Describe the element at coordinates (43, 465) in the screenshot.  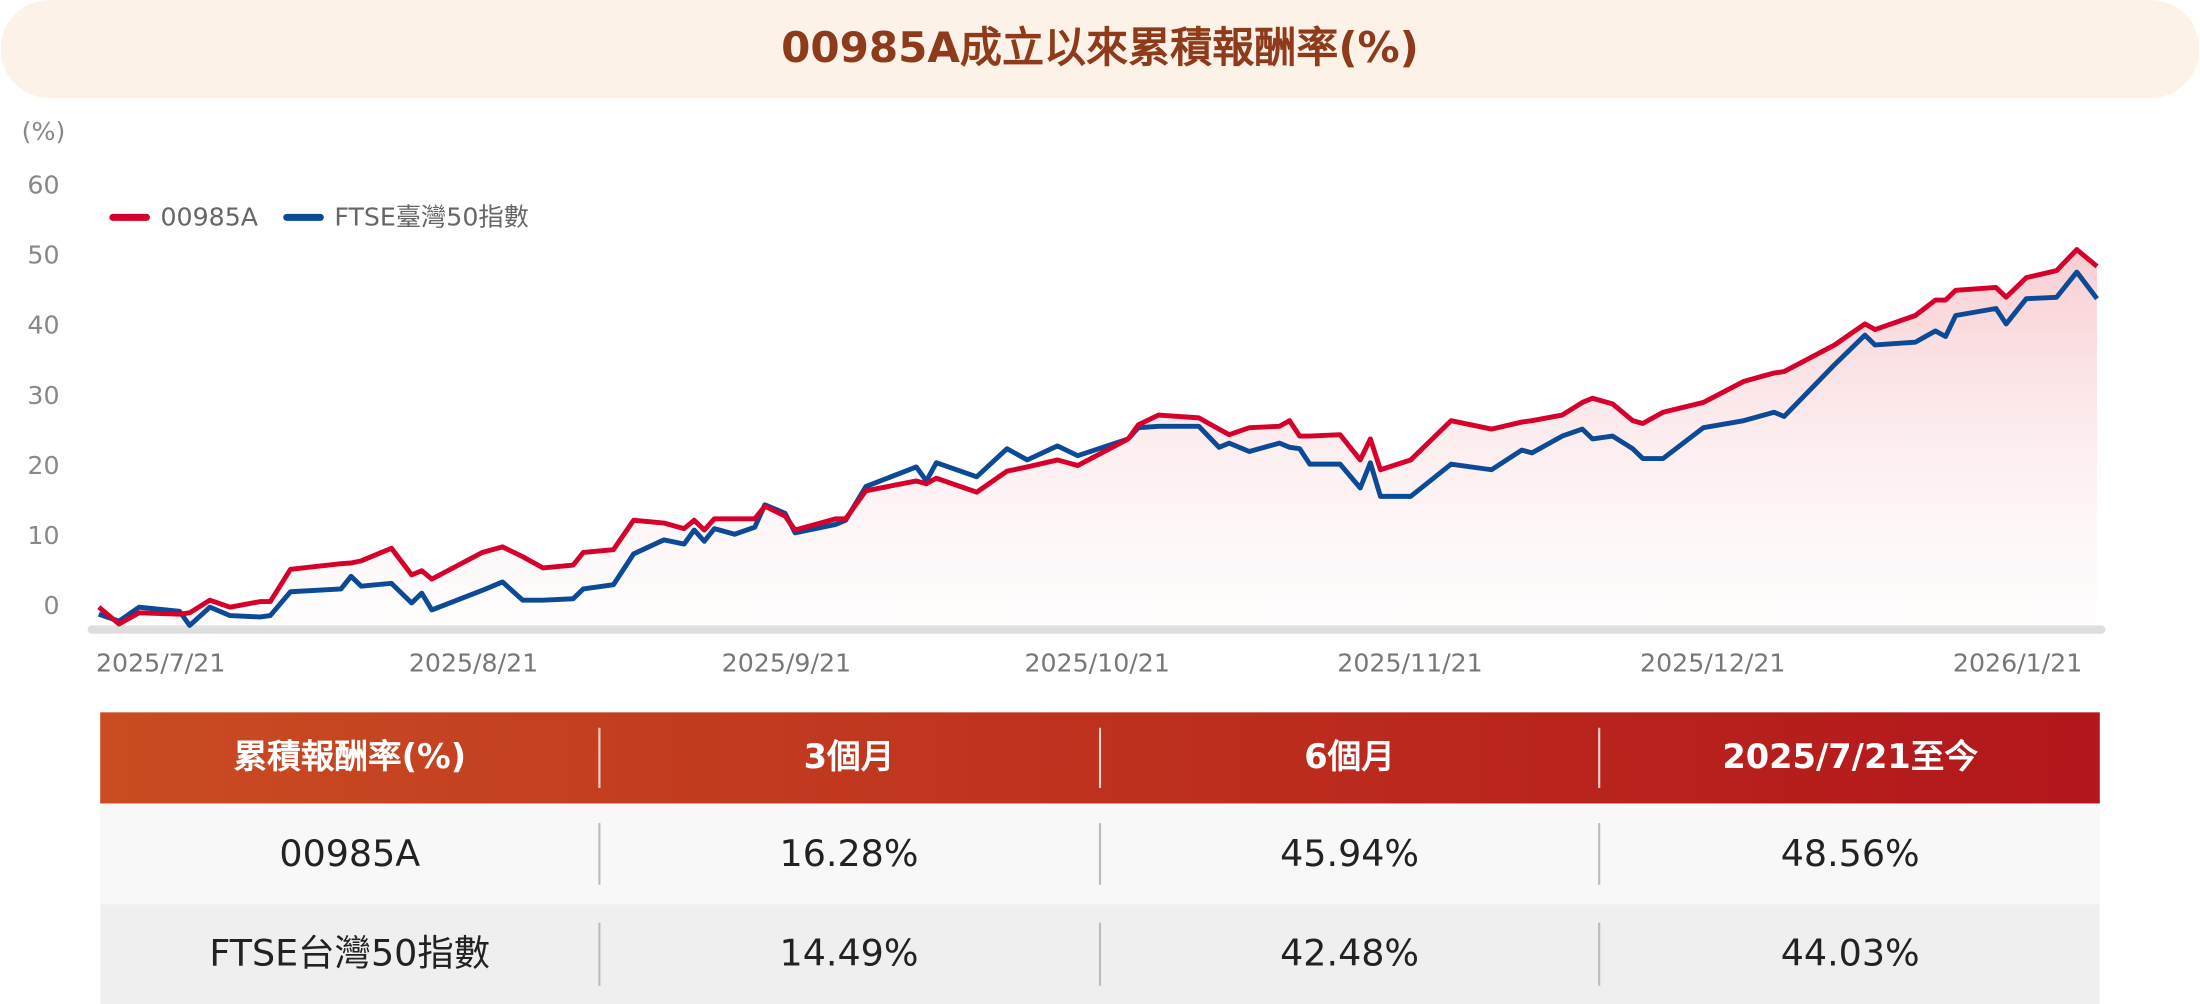
I see `y-tick-label: 20` at that location.